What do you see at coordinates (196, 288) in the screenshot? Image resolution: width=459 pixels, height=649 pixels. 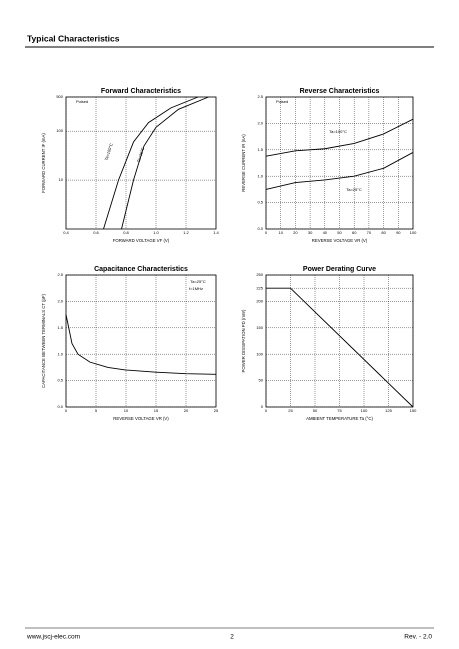 I see `annotation: f=1MHz` at bounding box center [196, 288].